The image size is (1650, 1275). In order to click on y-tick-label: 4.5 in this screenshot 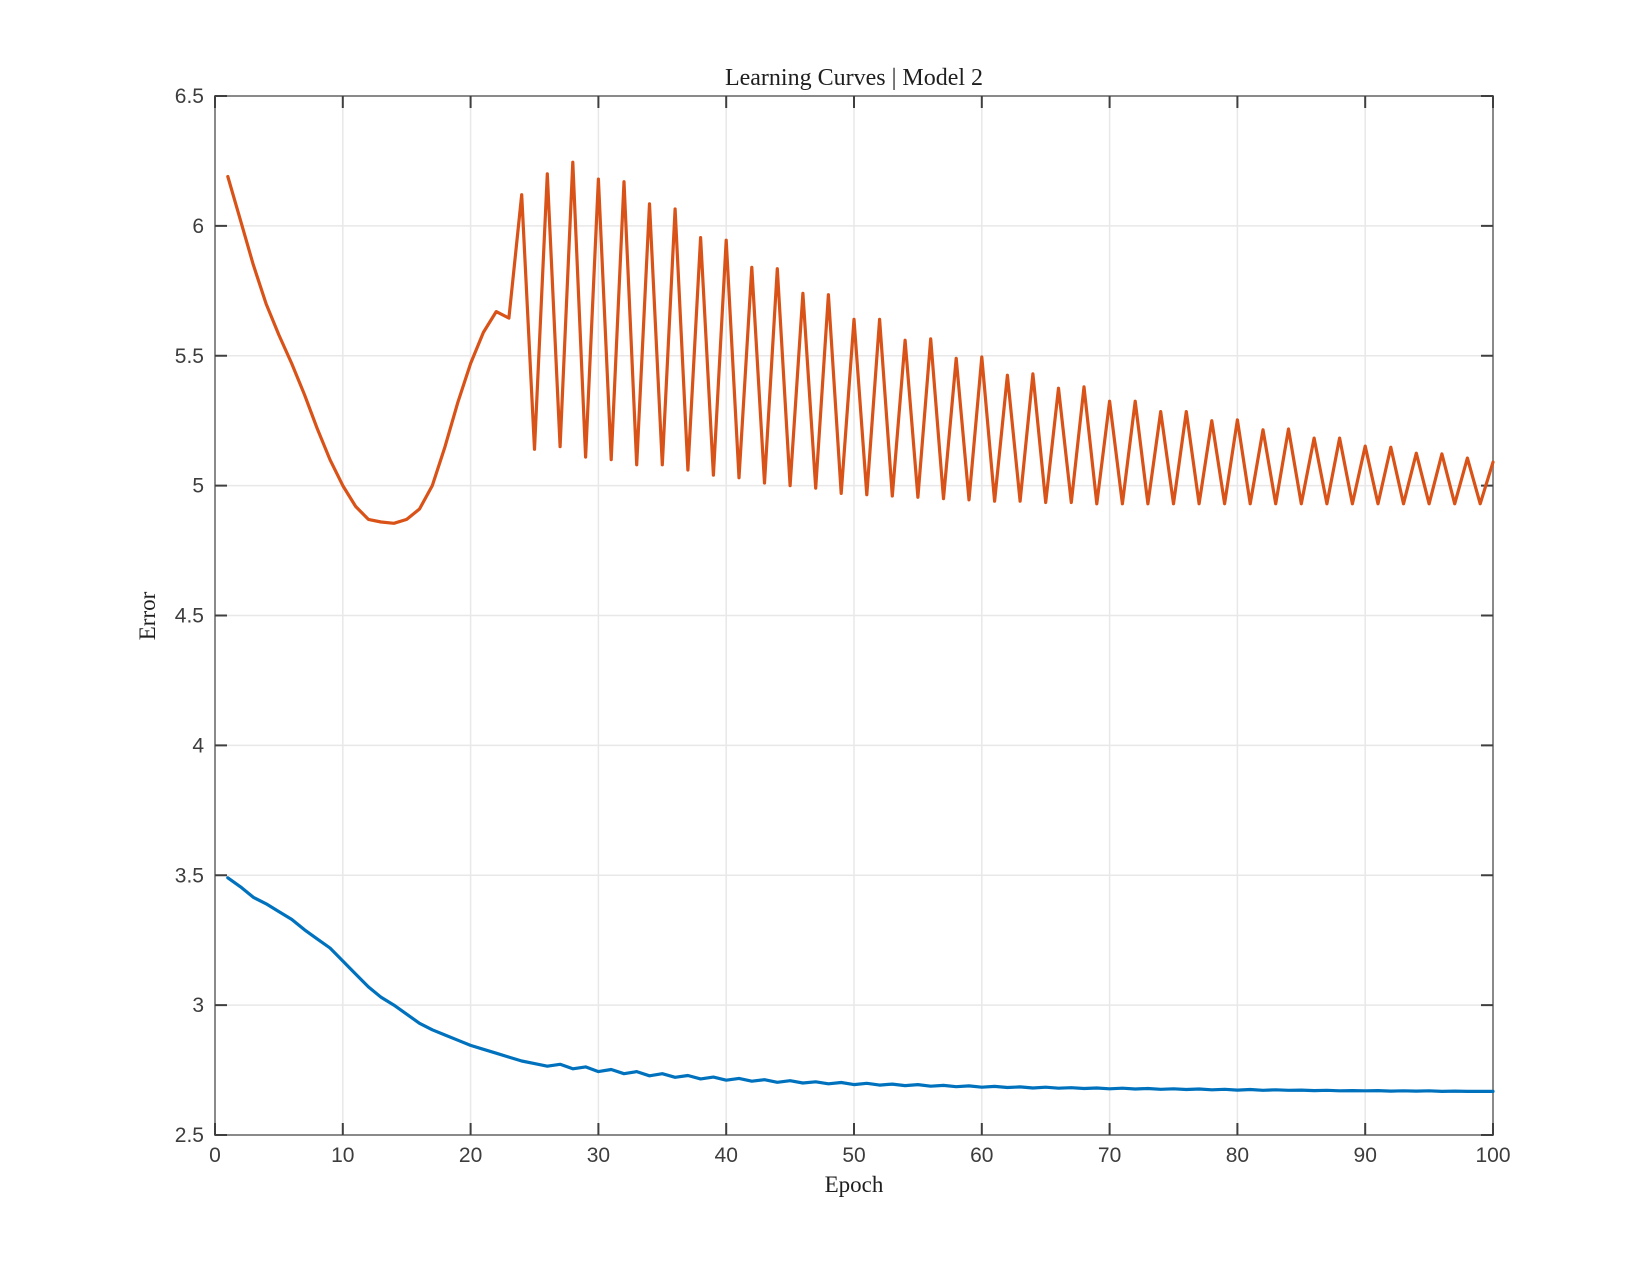, I will do `click(189, 616)`.